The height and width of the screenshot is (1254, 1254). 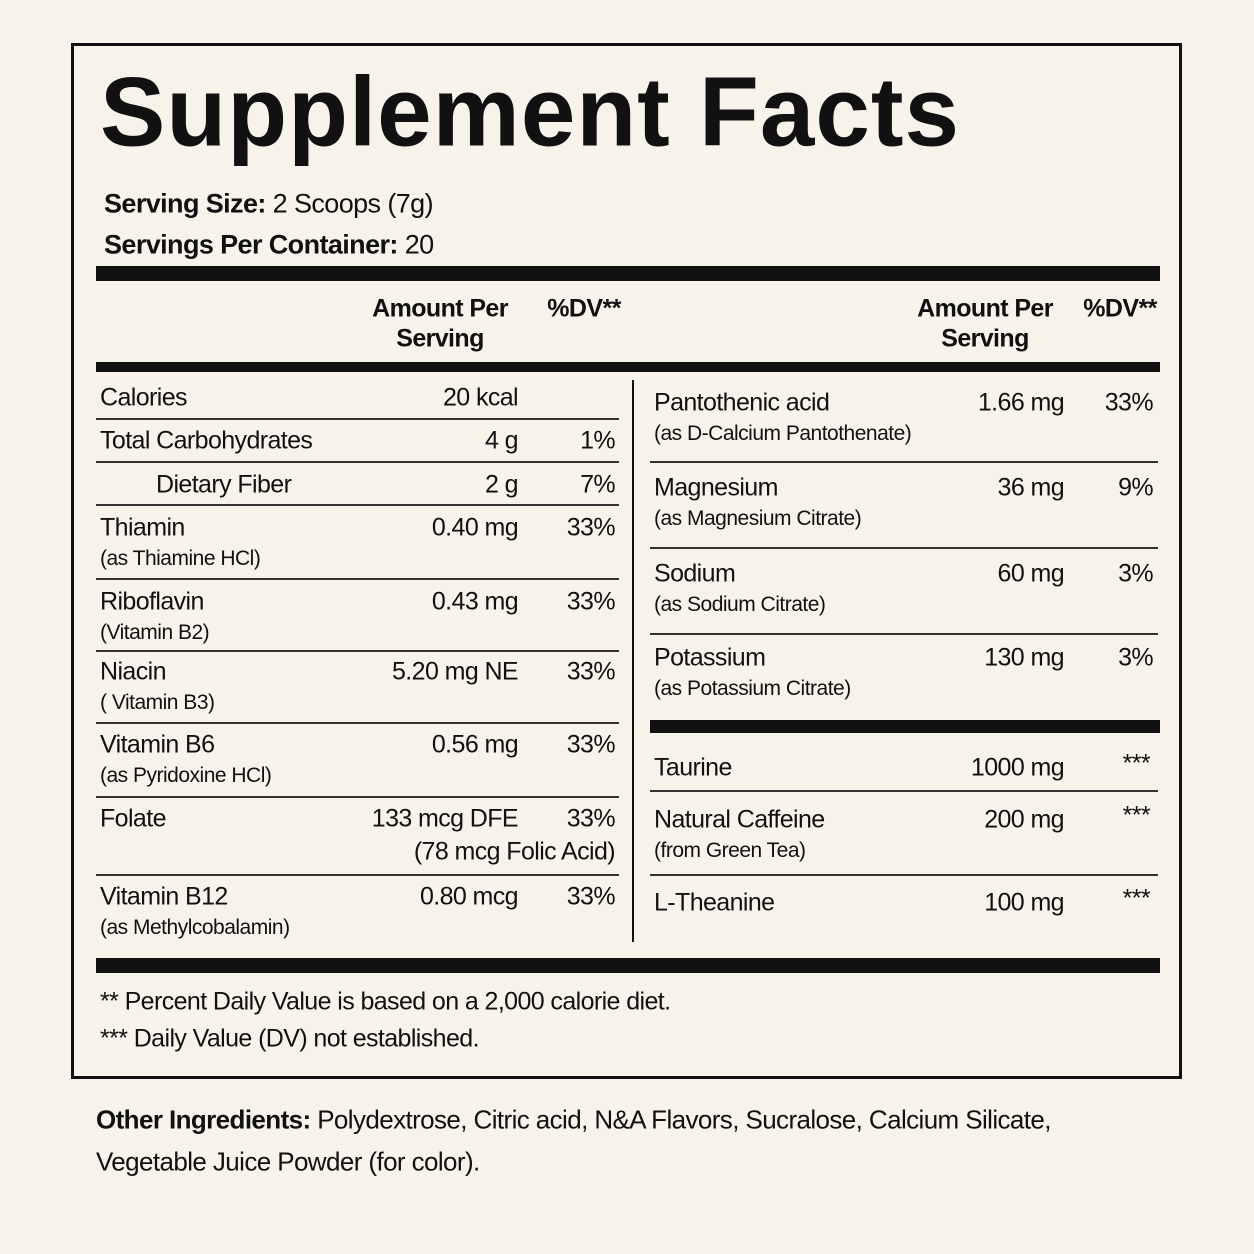 What do you see at coordinates (1031, 487) in the screenshot?
I see `row-amount: 36 mg` at bounding box center [1031, 487].